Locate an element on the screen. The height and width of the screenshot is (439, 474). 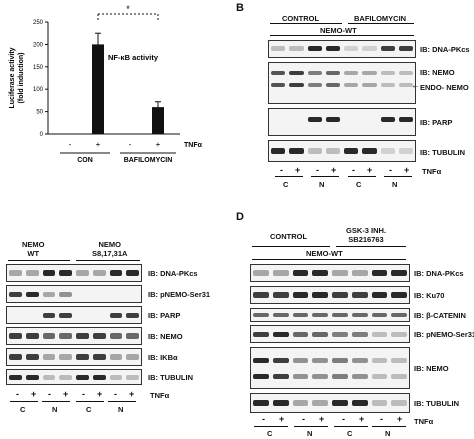
y-axis-label: (fold induction) is located at coordinates (21, 78).